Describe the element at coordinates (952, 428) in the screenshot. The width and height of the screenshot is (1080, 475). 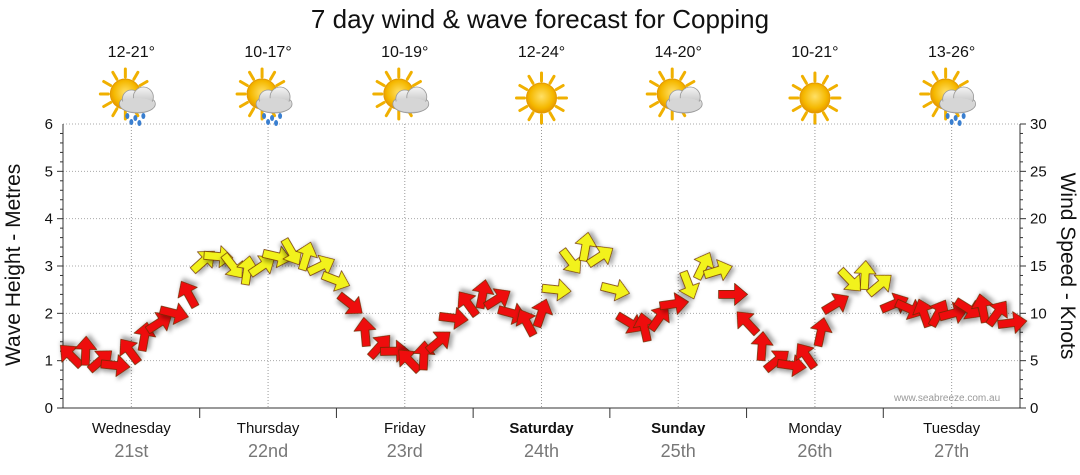
I see `day-name: Tuesday` at that location.